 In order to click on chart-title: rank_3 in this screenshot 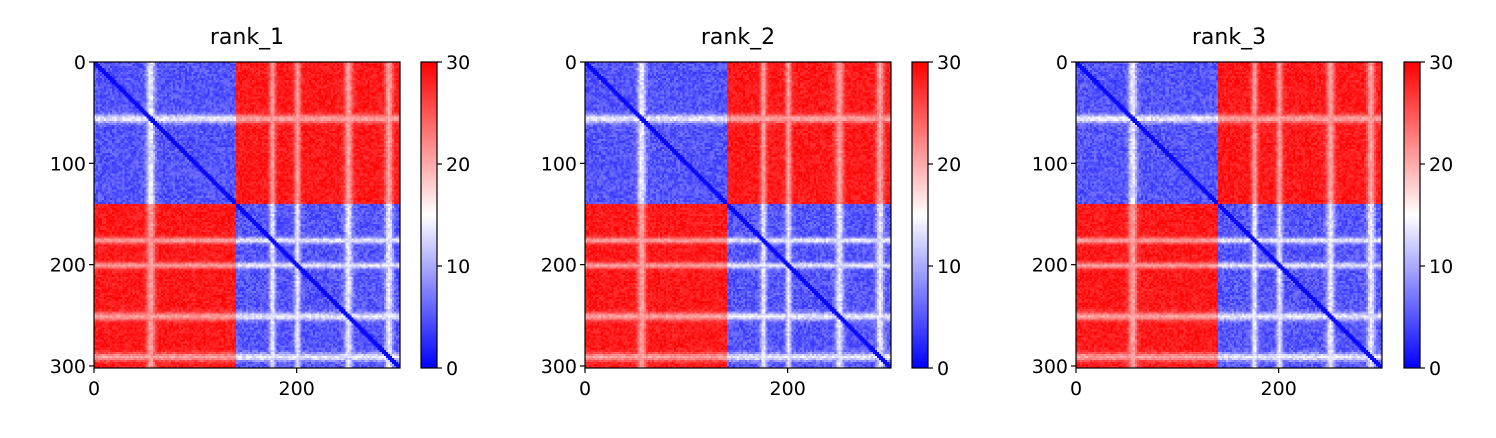, I will do `click(1229, 37)`.